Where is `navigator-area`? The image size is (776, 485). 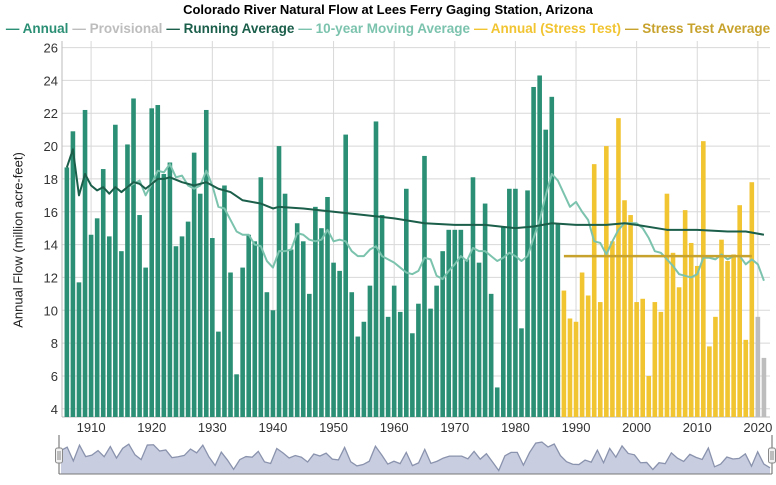
navigator-area is located at coordinates (415, 458).